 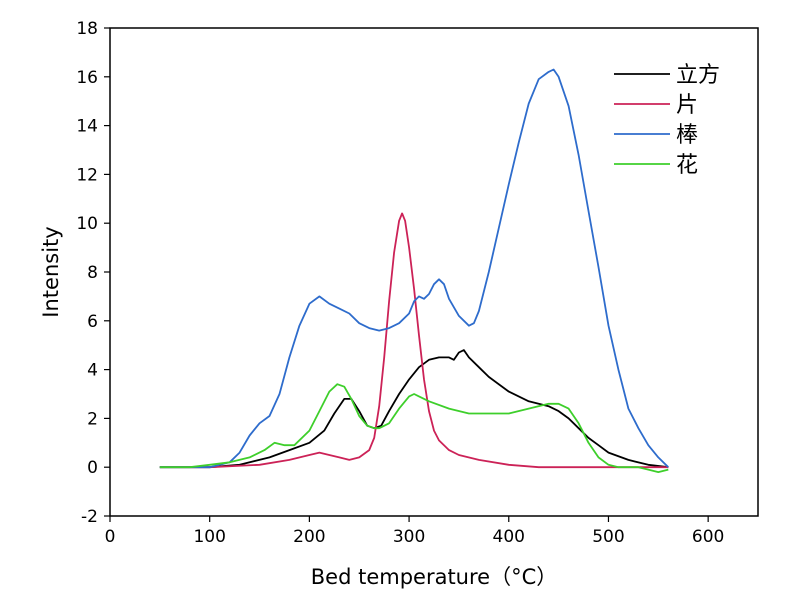 I want to click on y-tick-label: 6, so click(x=92, y=322).